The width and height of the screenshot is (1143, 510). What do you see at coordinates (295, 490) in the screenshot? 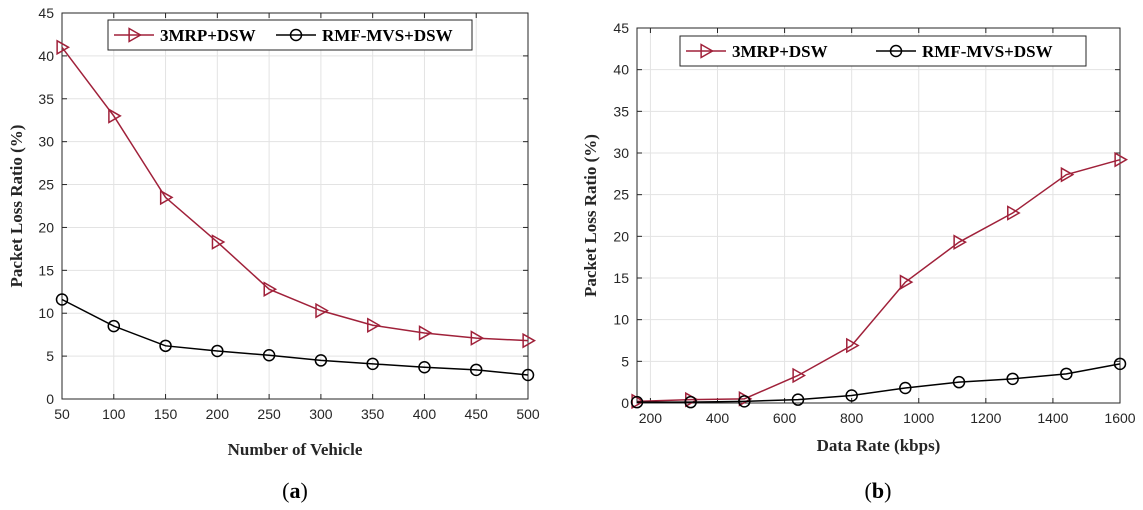
I see `panel-caption: (a)` at bounding box center [295, 490].